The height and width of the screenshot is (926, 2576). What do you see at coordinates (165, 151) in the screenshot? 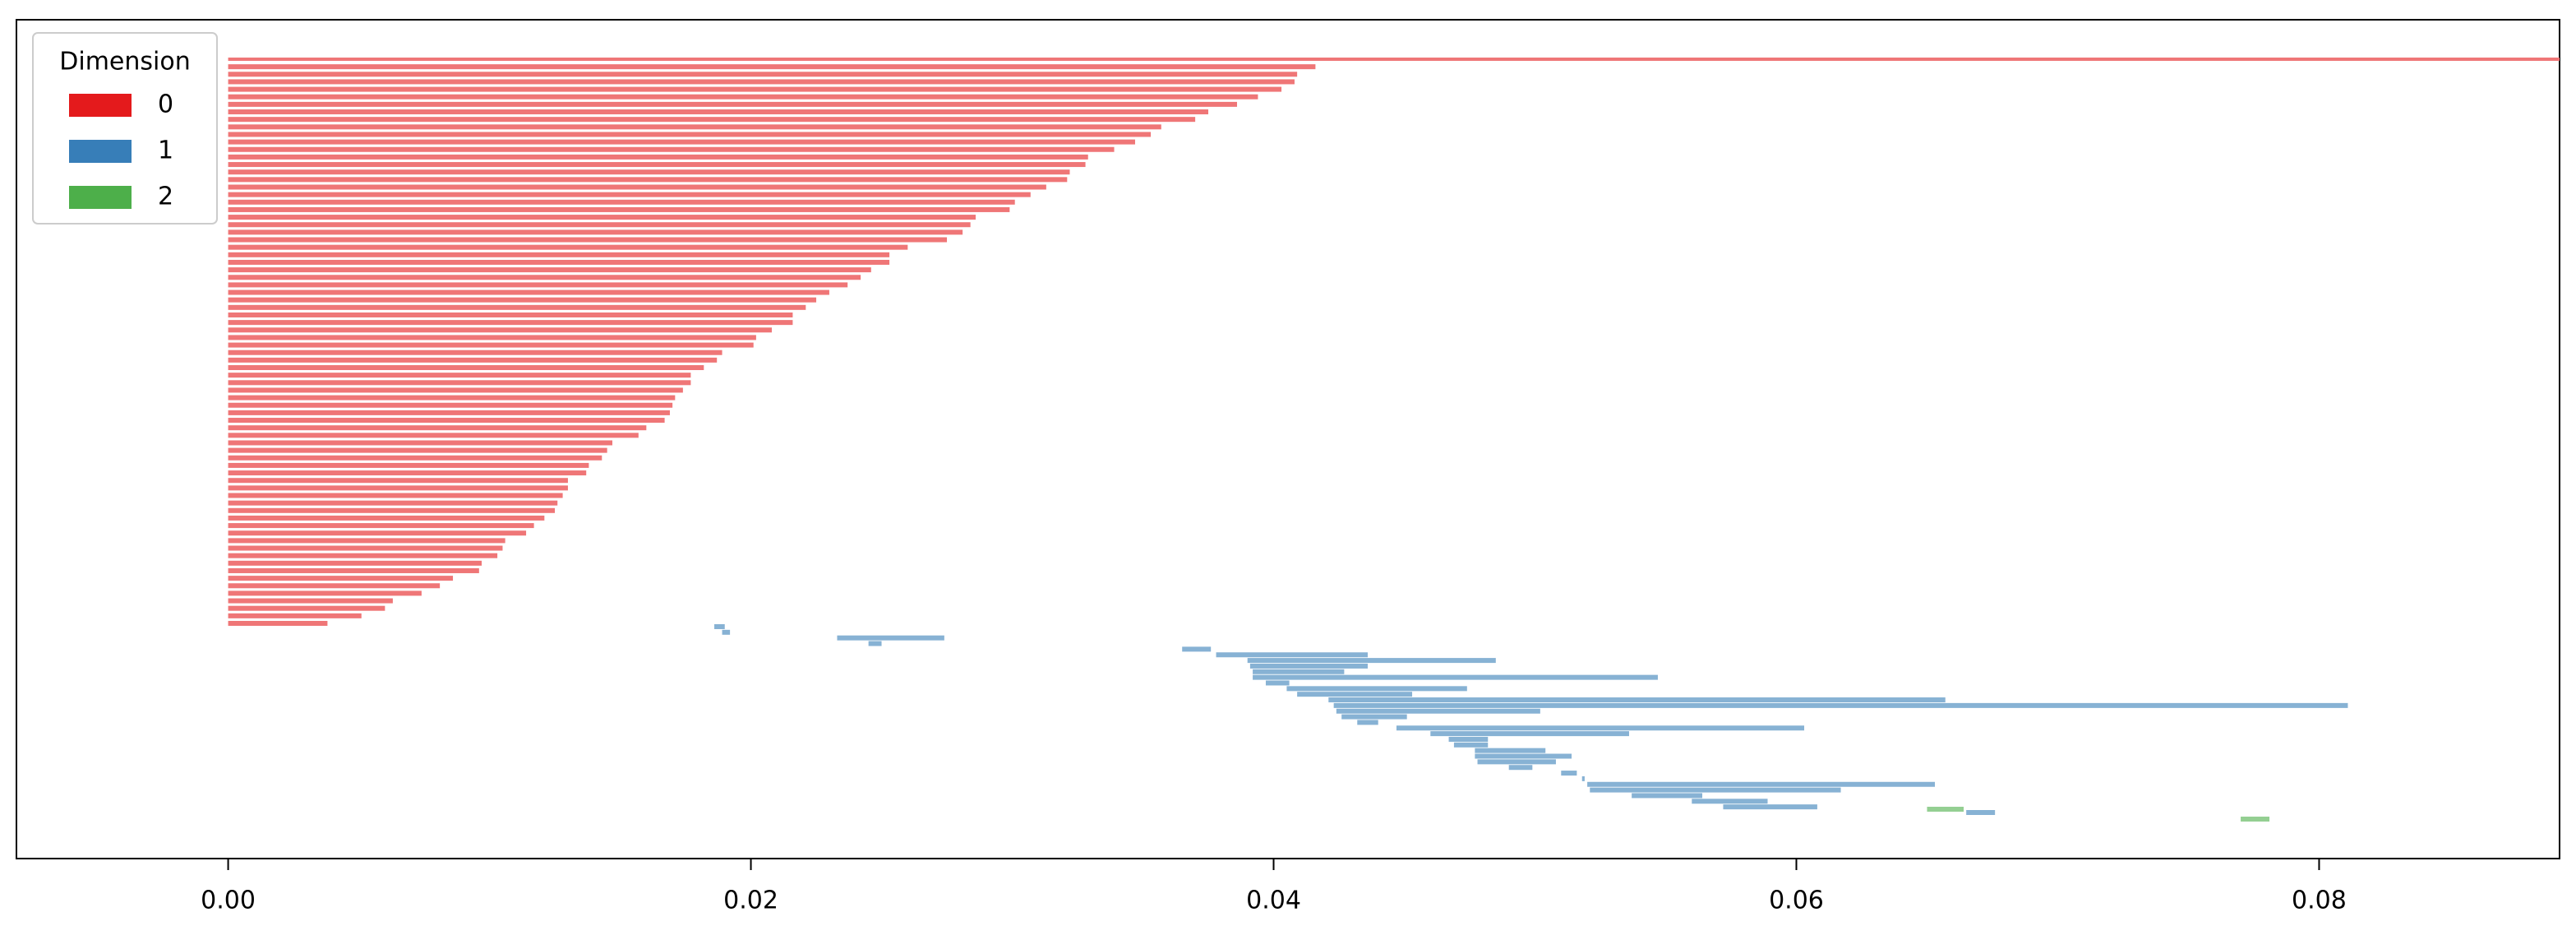
I see `legend-label: 1` at bounding box center [165, 151].